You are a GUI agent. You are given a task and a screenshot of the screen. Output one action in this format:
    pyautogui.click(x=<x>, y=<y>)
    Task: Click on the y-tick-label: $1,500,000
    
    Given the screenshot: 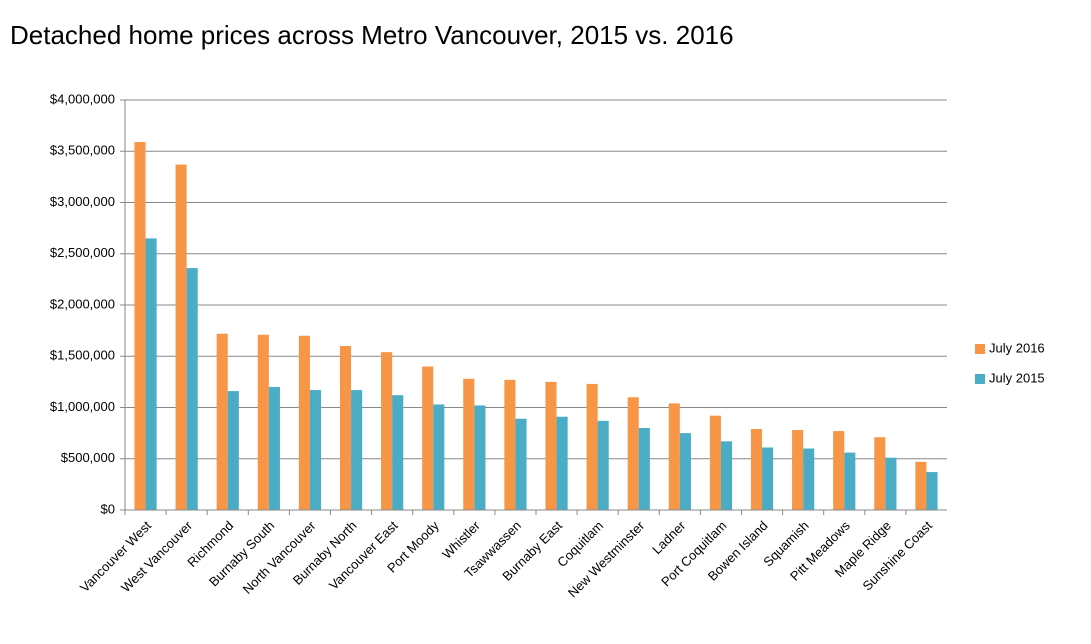 What is the action you would take?
    pyautogui.click(x=82, y=355)
    